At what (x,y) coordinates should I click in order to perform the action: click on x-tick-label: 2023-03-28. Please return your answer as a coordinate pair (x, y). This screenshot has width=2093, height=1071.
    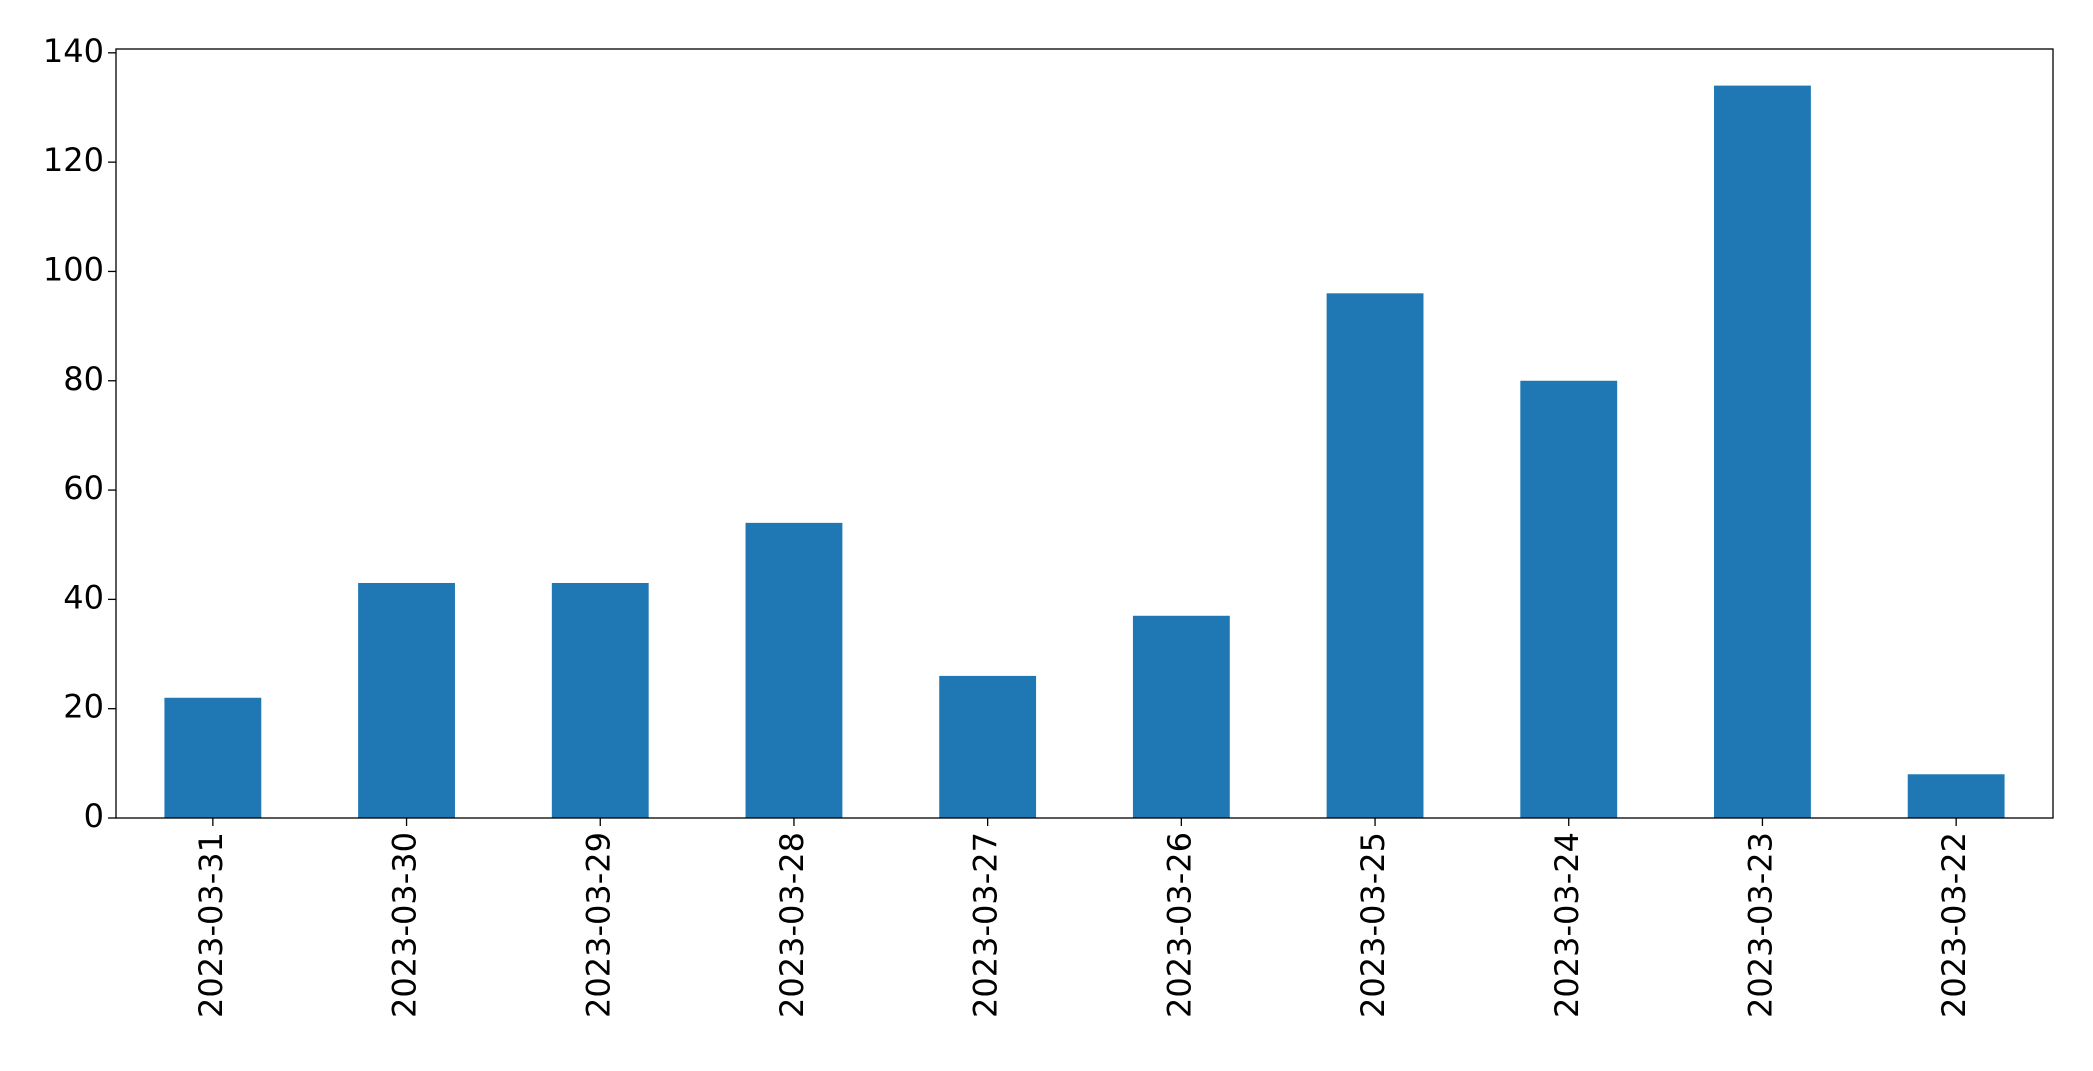
    Looking at the image, I should click on (792, 925).